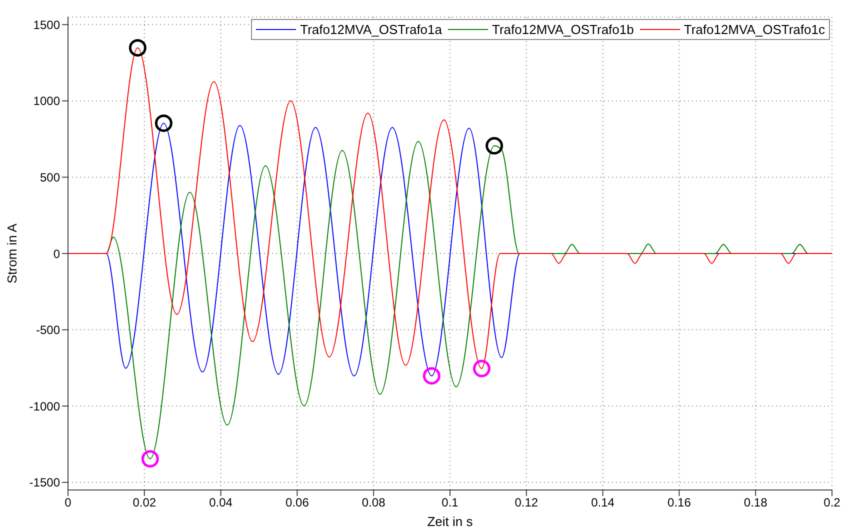 This screenshot has height=530, width=846. Describe the element at coordinates (374, 503) in the screenshot. I see `x-tick-label: 0.08` at that location.